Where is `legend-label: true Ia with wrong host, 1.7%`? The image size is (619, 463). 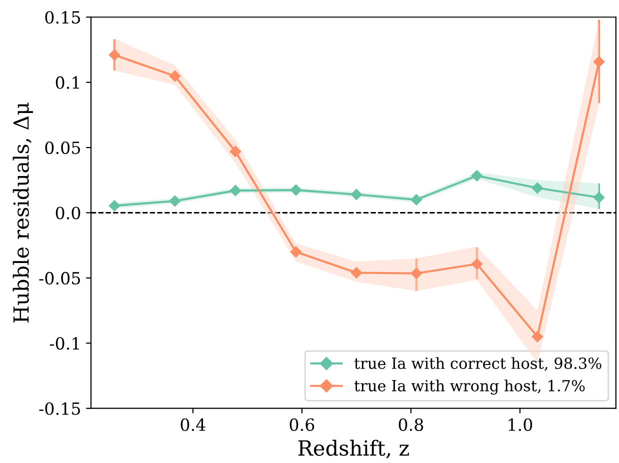
legend-label: true Ia with wrong host, 1.7% is located at coordinates (469, 387).